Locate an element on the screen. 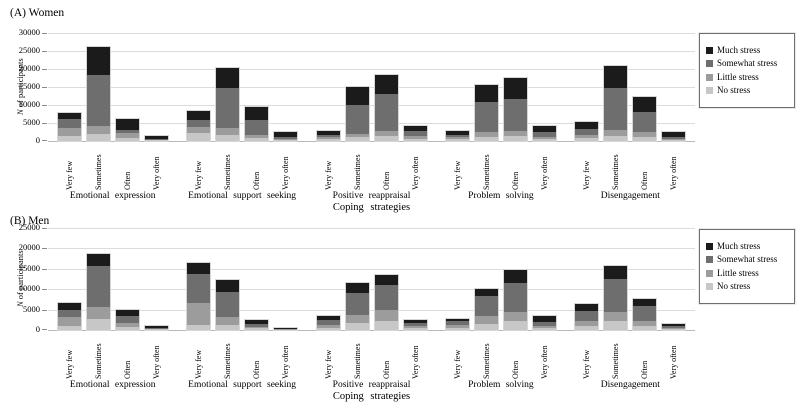  x-tick-label: Very few is located at coordinates (587, 175).